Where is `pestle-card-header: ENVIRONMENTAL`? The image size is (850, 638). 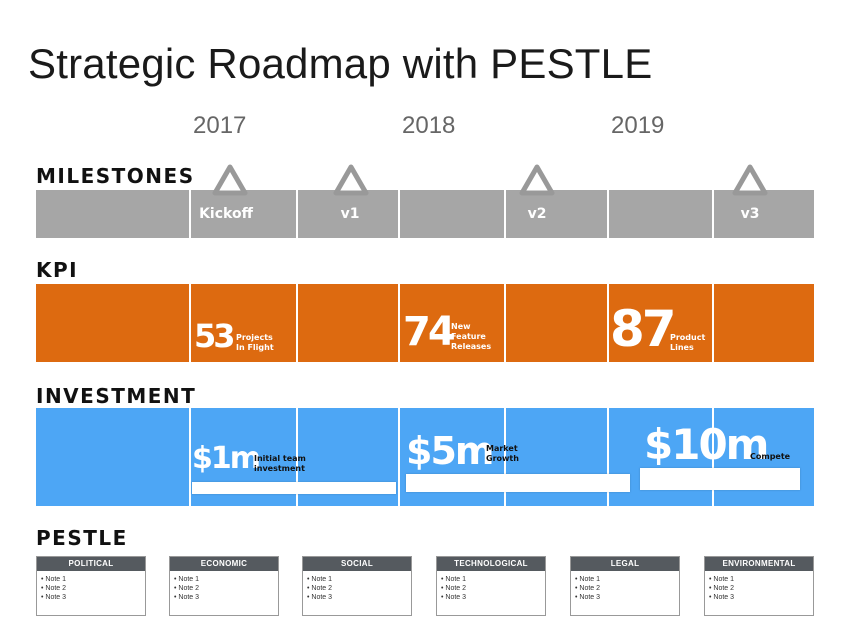 pestle-card-header: ENVIRONMENTAL is located at coordinates (759, 564).